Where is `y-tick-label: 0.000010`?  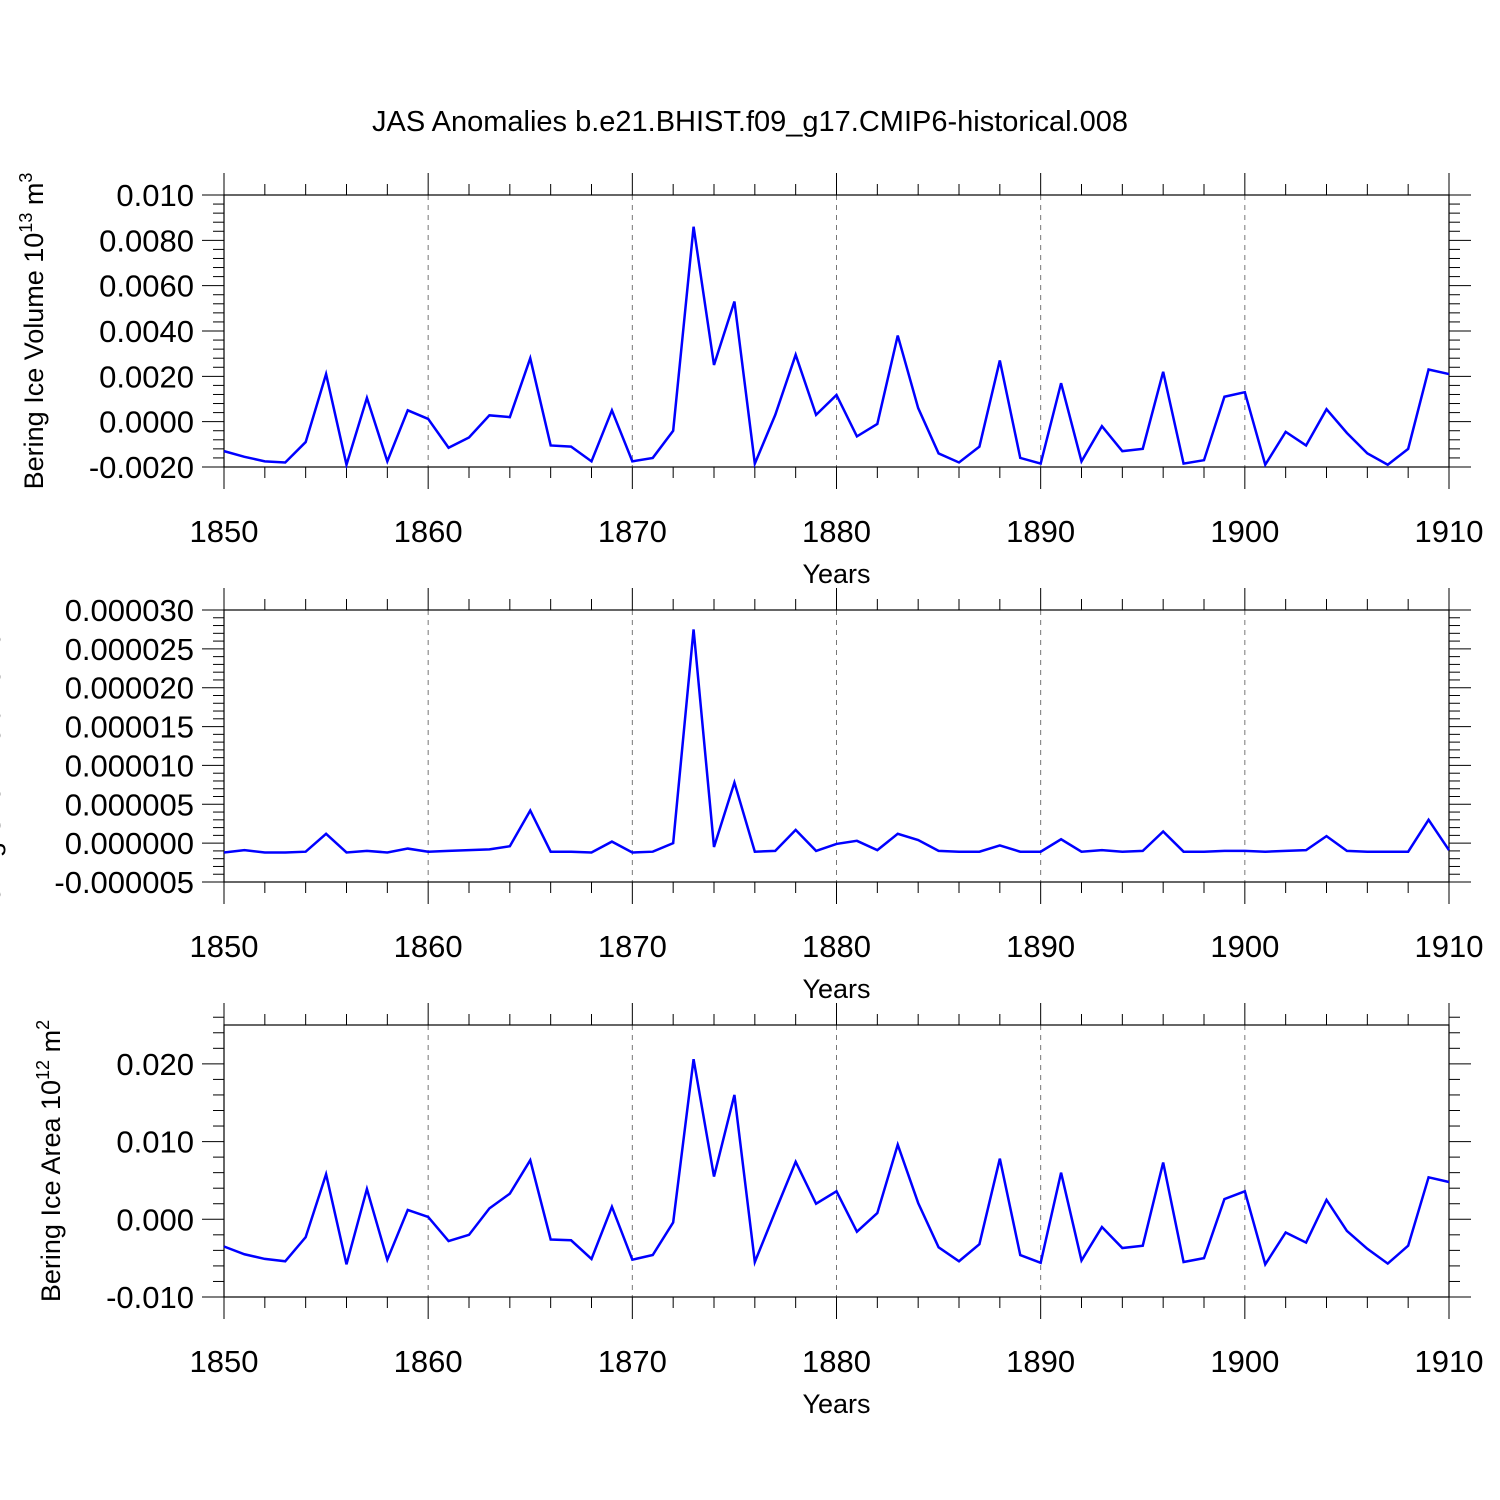
y-tick-label: 0.000010 is located at coordinates (129, 765).